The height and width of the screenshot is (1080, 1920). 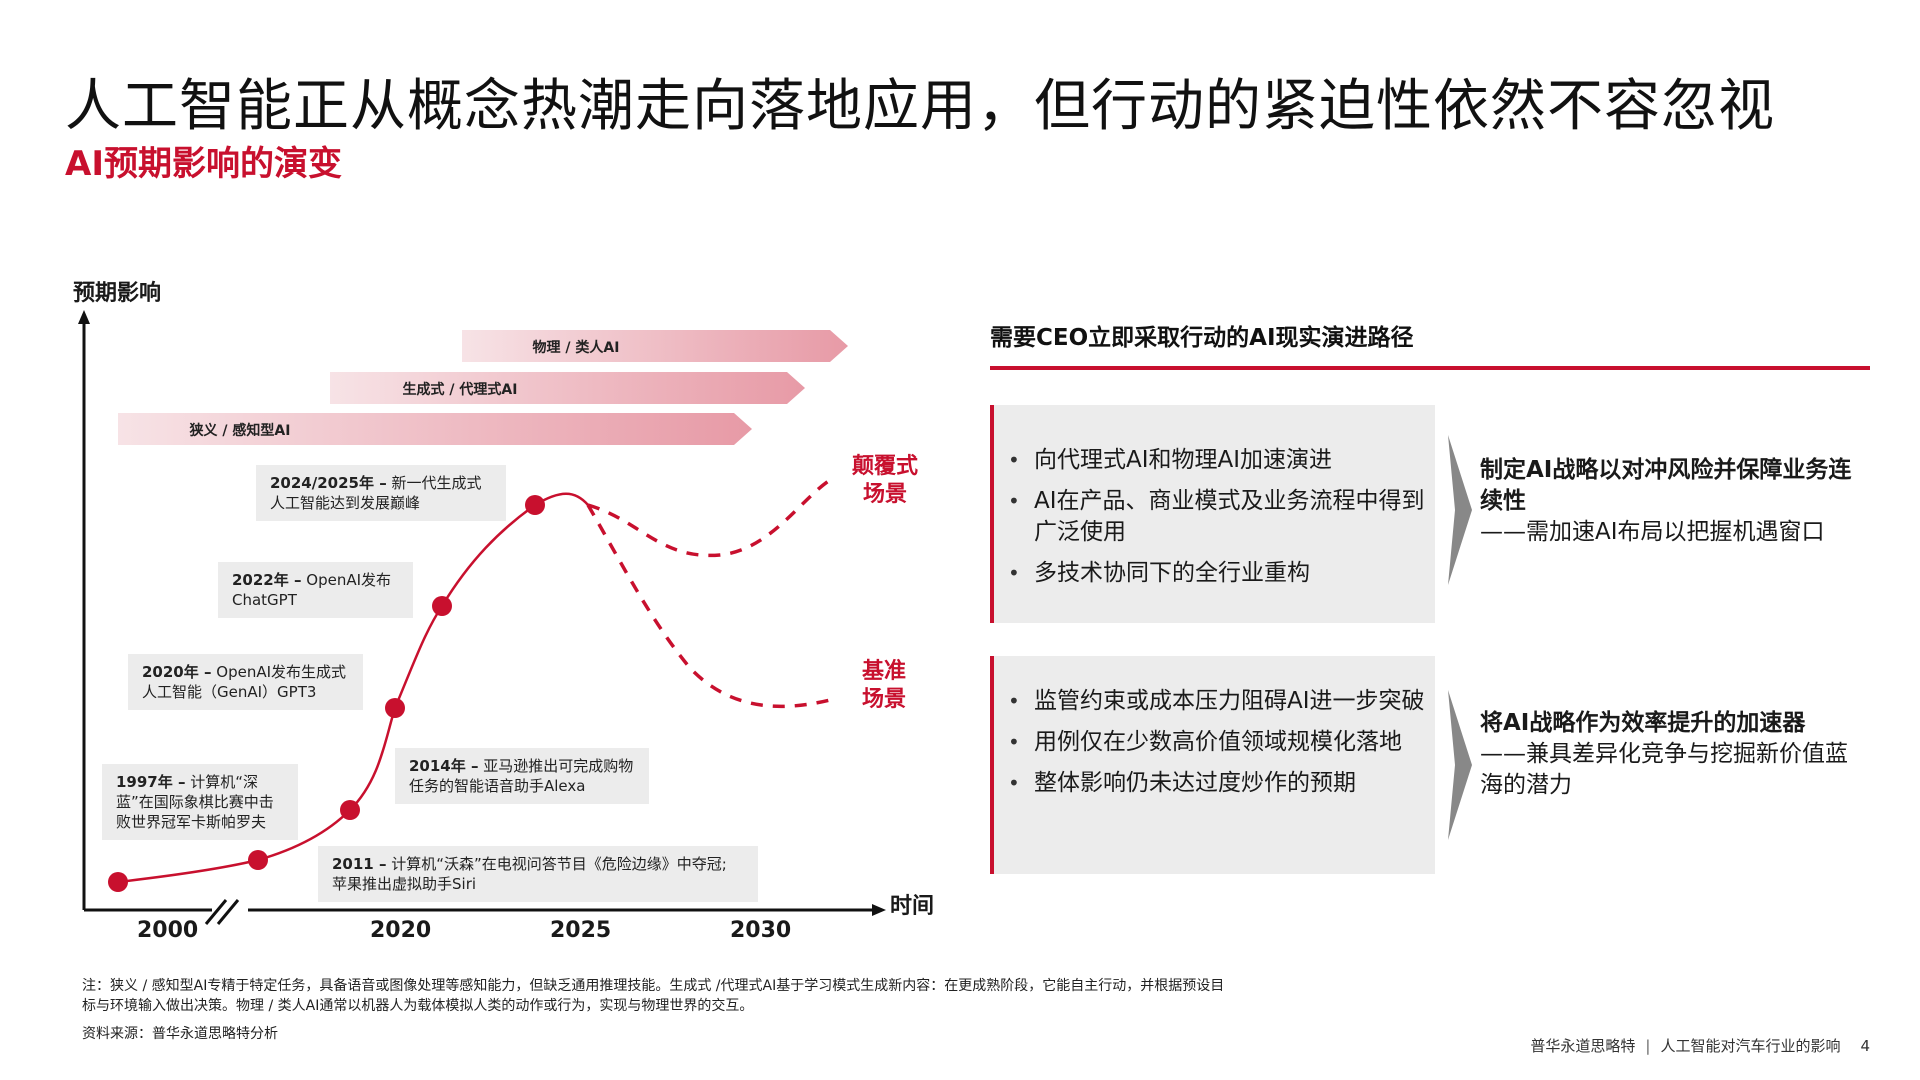 What do you see at coordinates (1865, 1046) in the screenshot?
I see `page-number: 4` at bounding box center [1865, 1046].